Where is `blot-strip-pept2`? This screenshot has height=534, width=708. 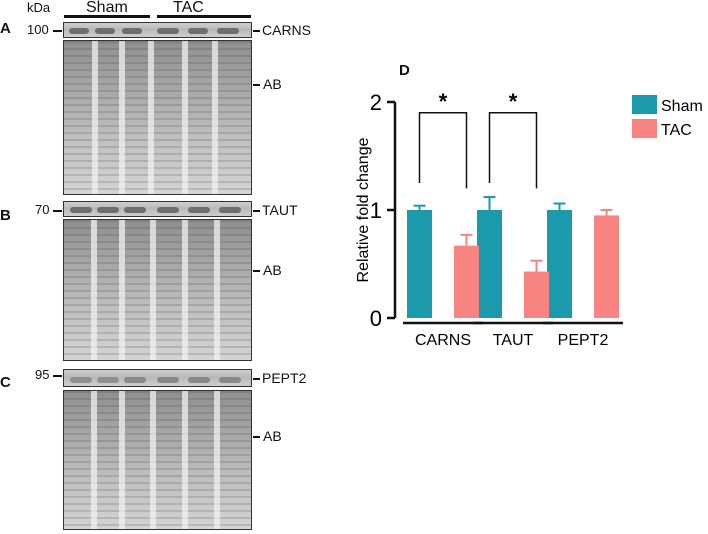 blot-strip-pept2 is located at coordinates (157, 378).